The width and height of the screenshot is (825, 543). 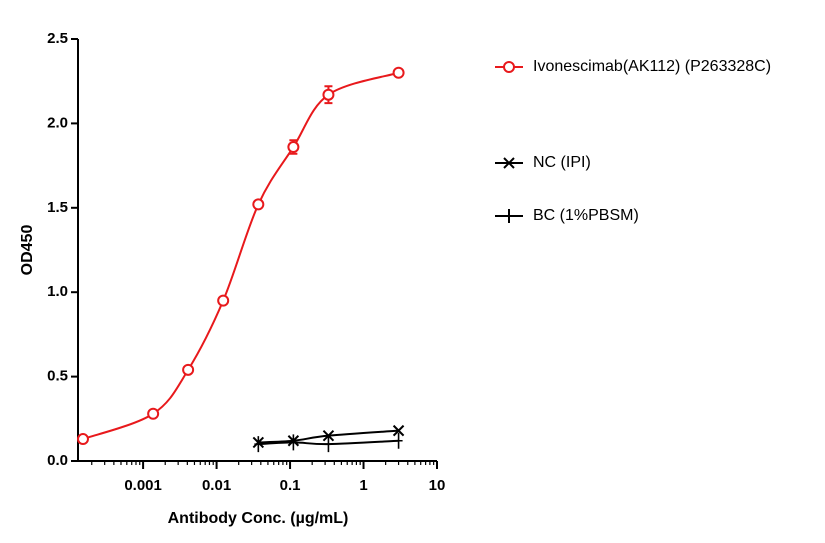 What do you see at coordinates (57, 207) in the screenshot?
I see `y-tick-label: 1.5` at bounding box center [57, 207].